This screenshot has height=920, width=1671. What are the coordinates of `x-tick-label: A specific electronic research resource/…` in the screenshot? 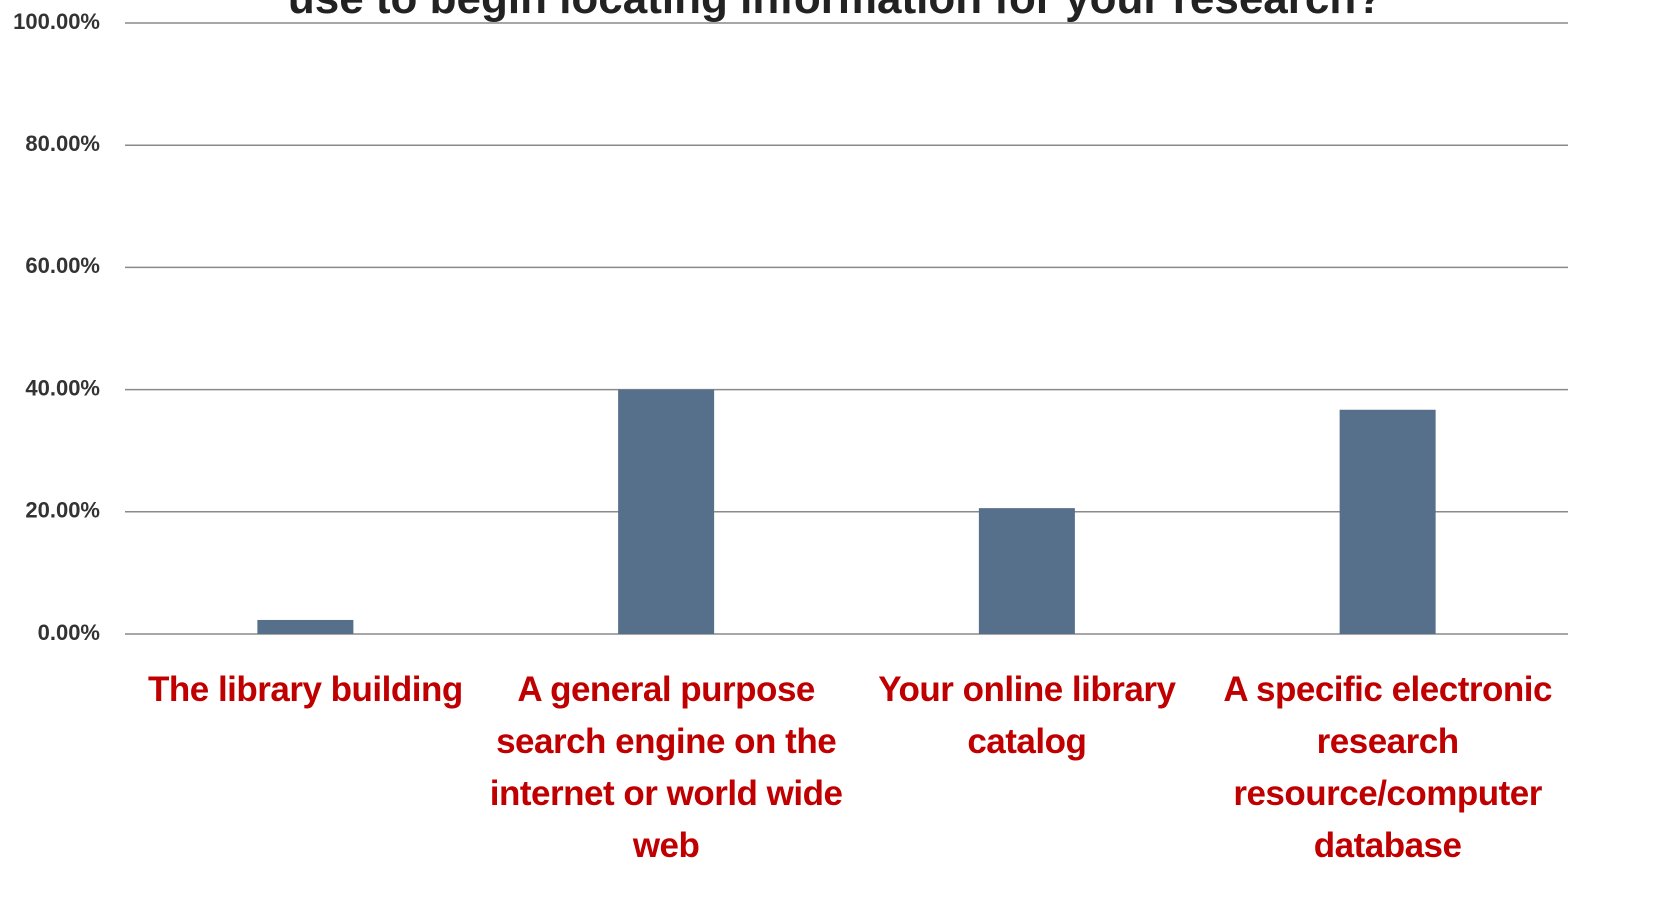 It's located at (1387, 767).